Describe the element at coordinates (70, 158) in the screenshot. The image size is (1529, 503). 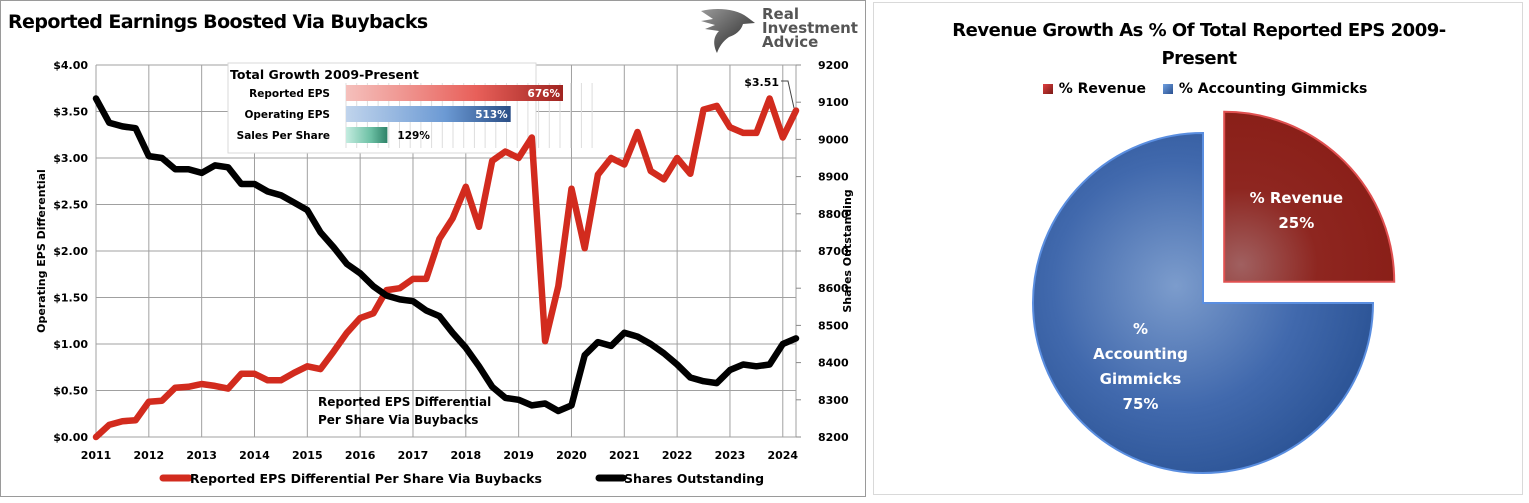
I see `y-tick-label: $3.00` at that location.